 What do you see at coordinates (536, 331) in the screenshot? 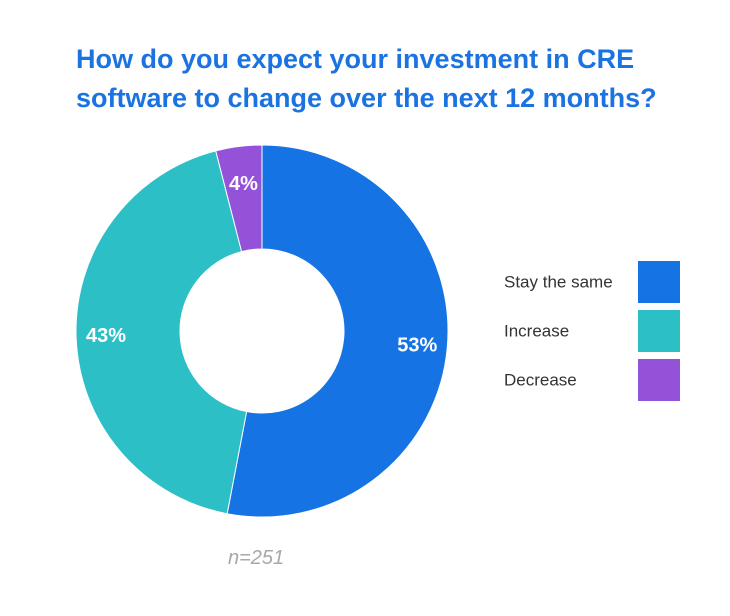
I see `legend-label-increase: Increase` at bounding box center [536, 331].